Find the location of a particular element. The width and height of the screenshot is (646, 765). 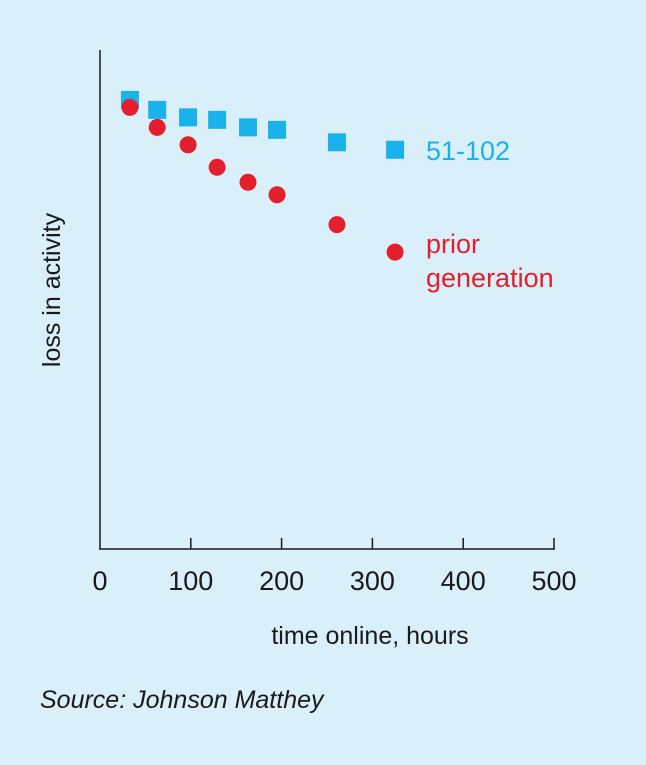

x-tick-label-300: 300 is located at coordinates (372, 581).